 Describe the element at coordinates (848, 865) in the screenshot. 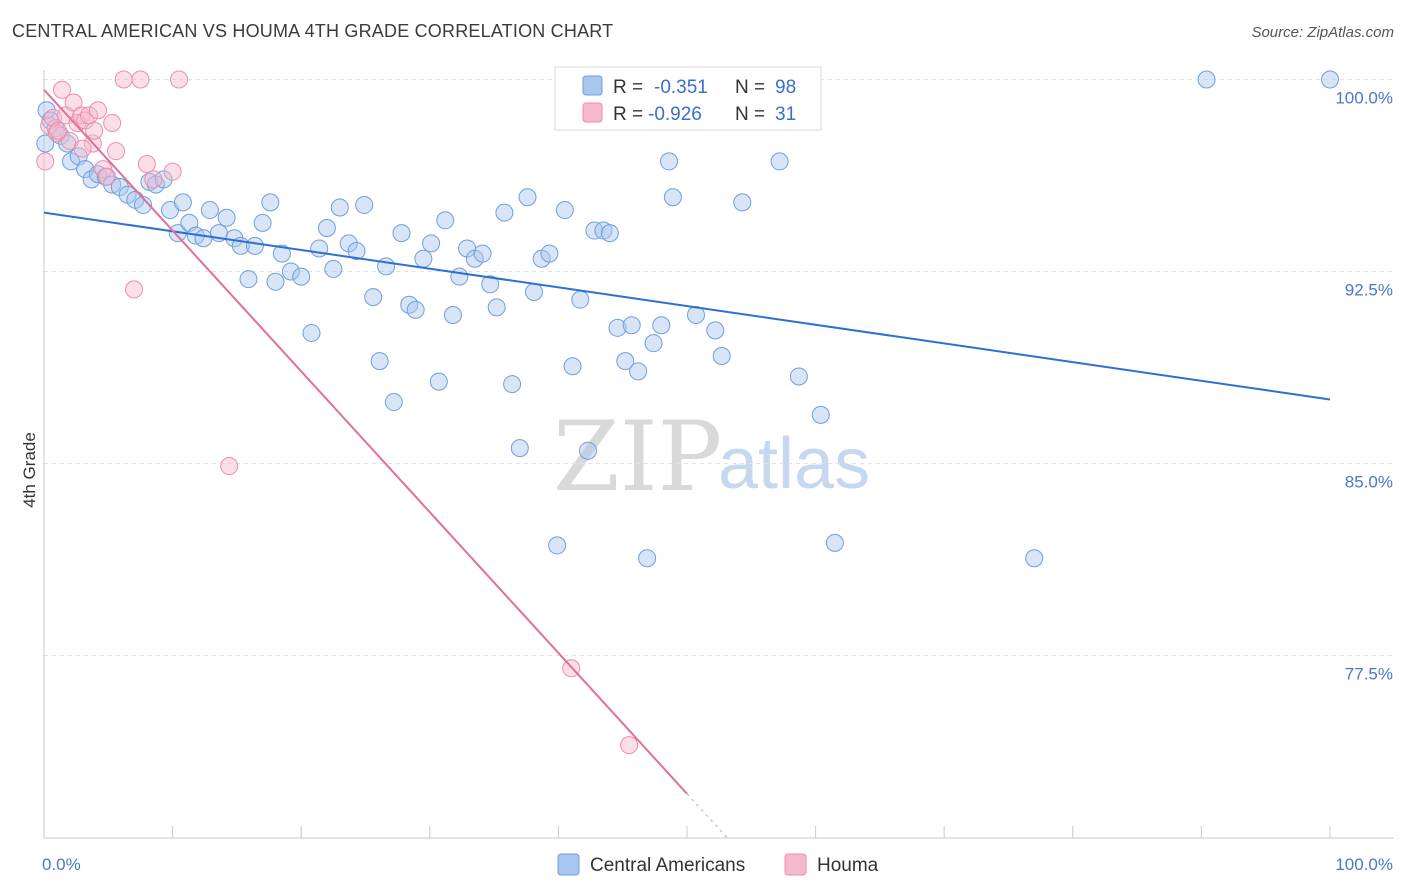

I see `bottom-legend-label-houma: Houma` at that location.